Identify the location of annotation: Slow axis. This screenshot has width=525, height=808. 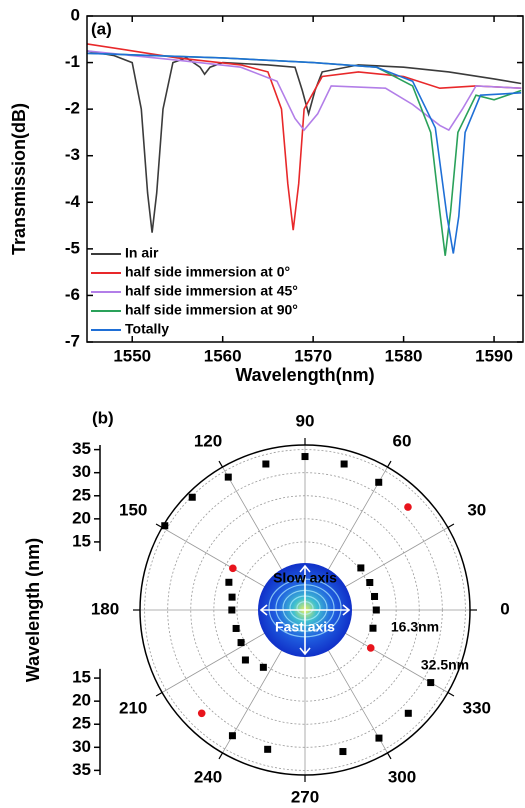
(305, 578).